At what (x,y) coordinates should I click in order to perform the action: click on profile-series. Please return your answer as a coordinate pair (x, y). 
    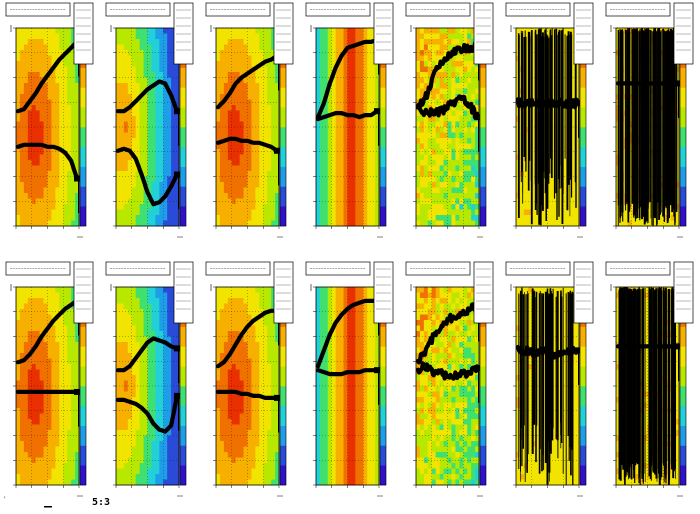
    Looking at the image, I should click on (47, 76).